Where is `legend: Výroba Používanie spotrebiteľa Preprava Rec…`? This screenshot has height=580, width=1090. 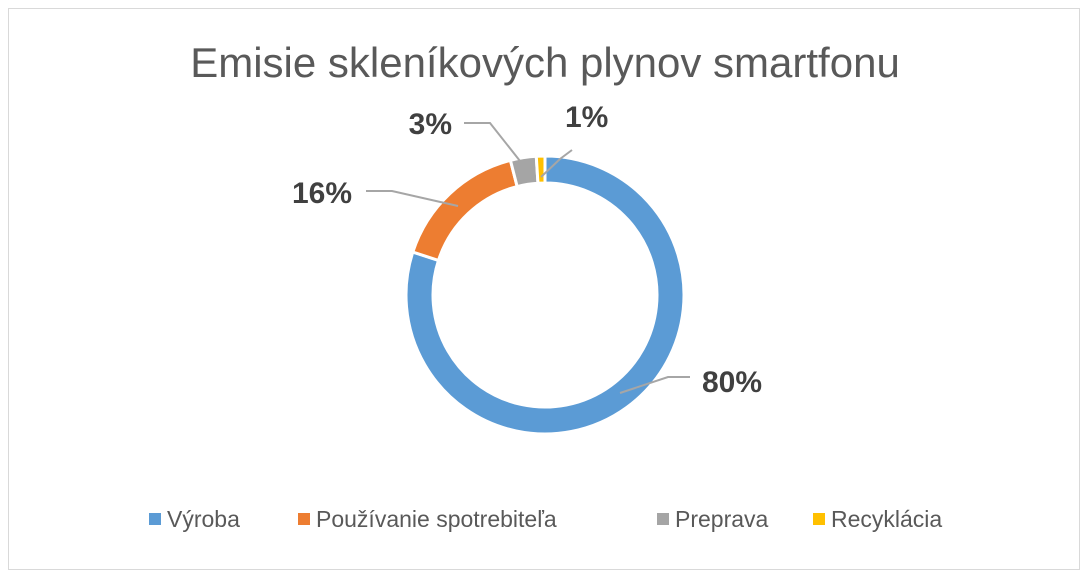 legend: Výroba Používanie spotrebiteľa Preprava Rec… is located at coordinates (545, 519).